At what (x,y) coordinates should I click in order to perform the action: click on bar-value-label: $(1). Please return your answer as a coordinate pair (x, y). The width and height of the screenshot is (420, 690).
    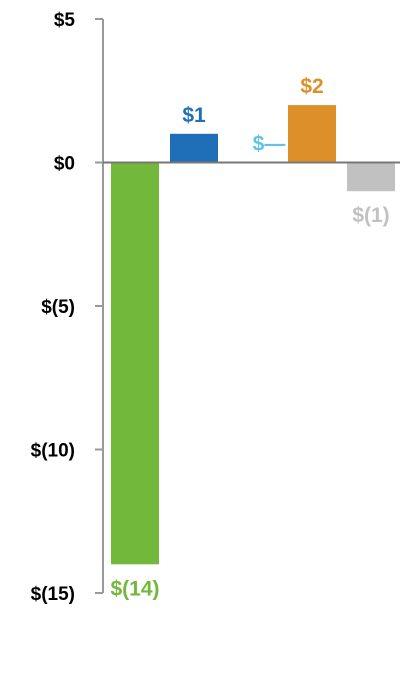
    Looking at the image, I should click on (370, 215).